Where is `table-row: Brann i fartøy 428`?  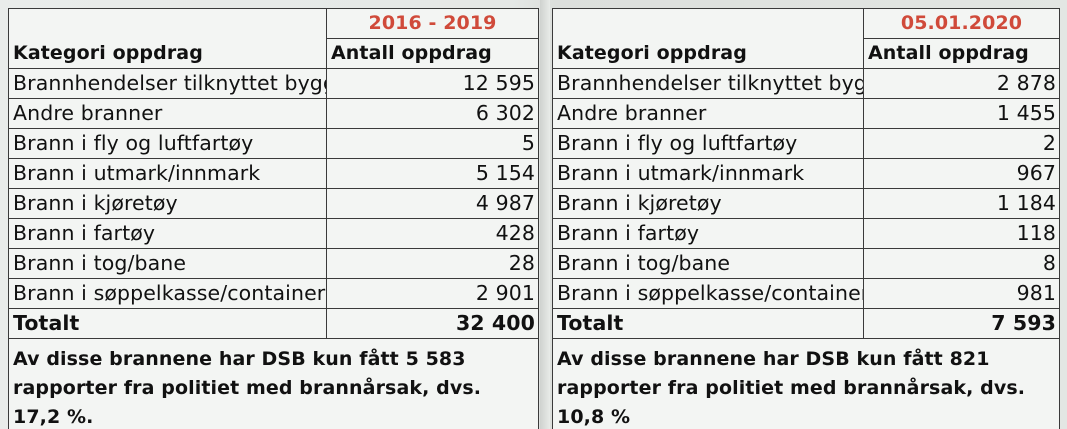 table-row: Brann i fartøy 428 is located at coordinates (273, 233).